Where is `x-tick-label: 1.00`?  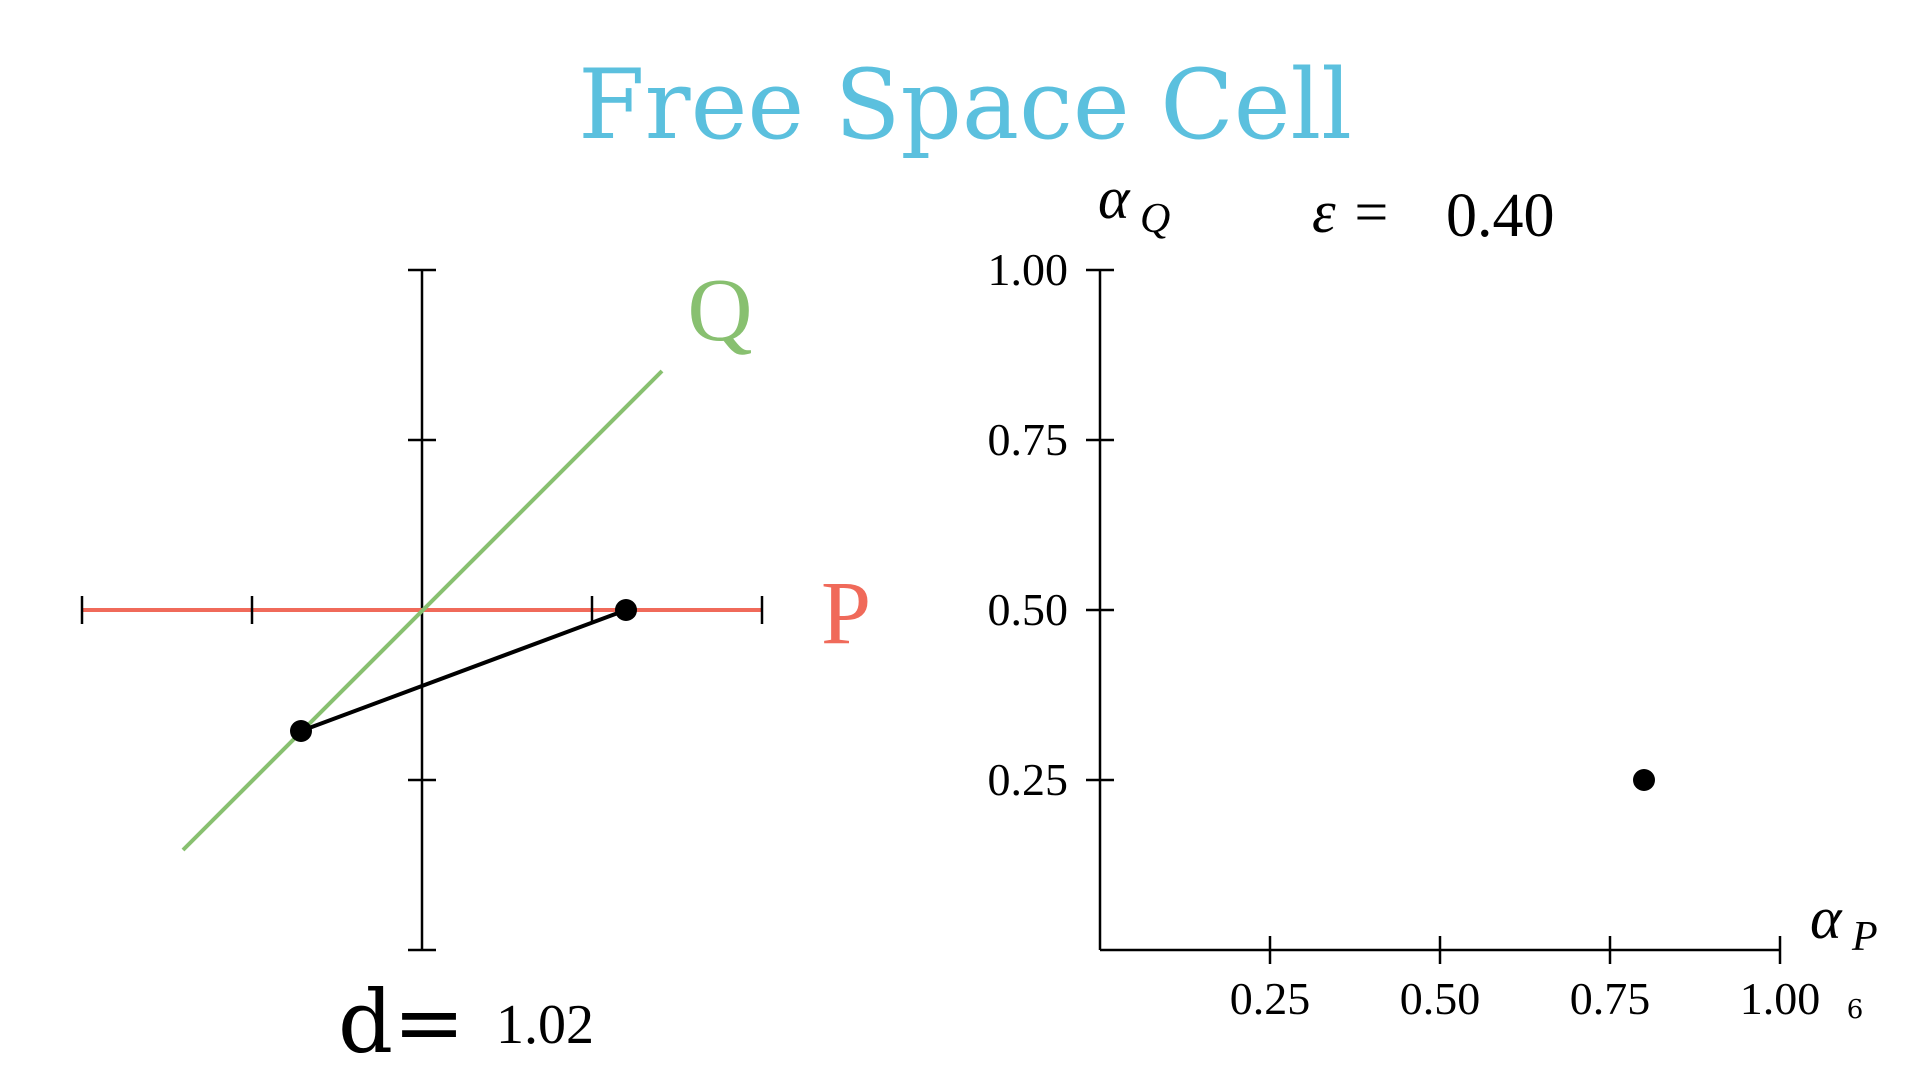
x-tick-label: 1.00 is located at coordinates (1780, 998).